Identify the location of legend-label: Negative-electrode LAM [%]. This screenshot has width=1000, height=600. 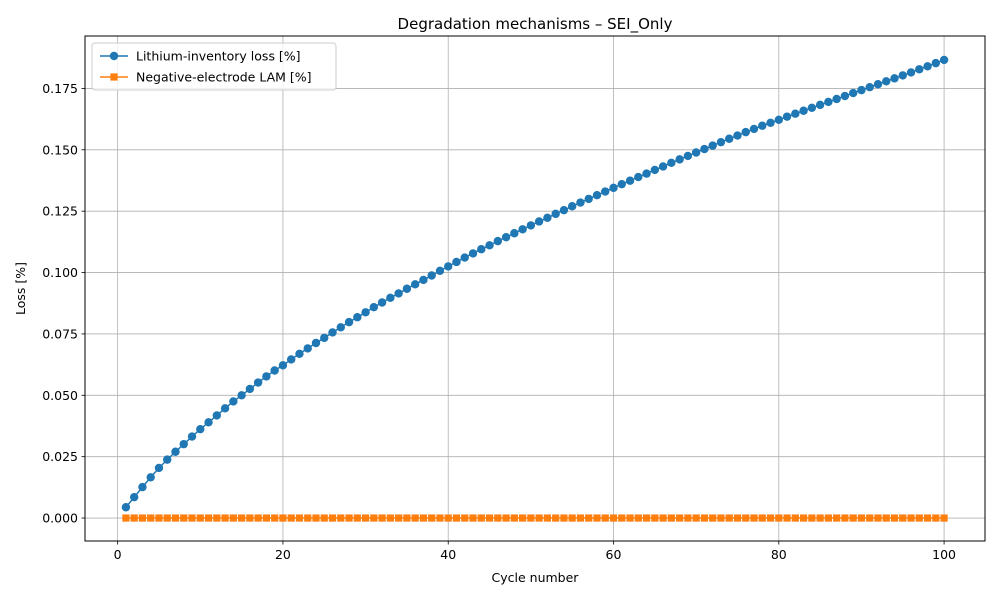
(224, 77).